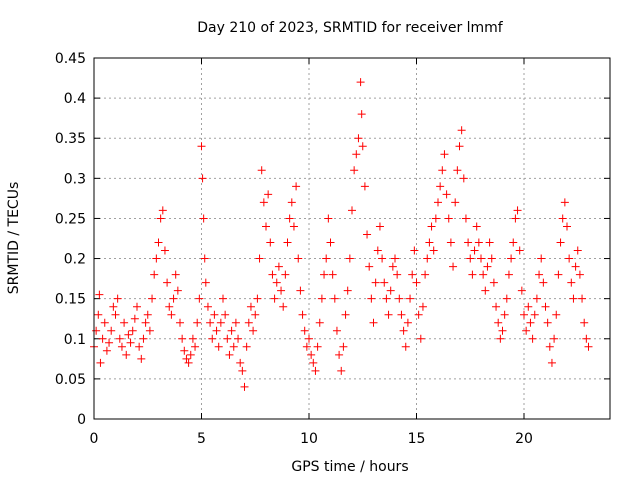 The height and width of the screenshot is (480, 640). What do you see at coordinates (94, 439) in the screenshot?
I see `x-tick-label: 0` at bounding box center [94, 439].